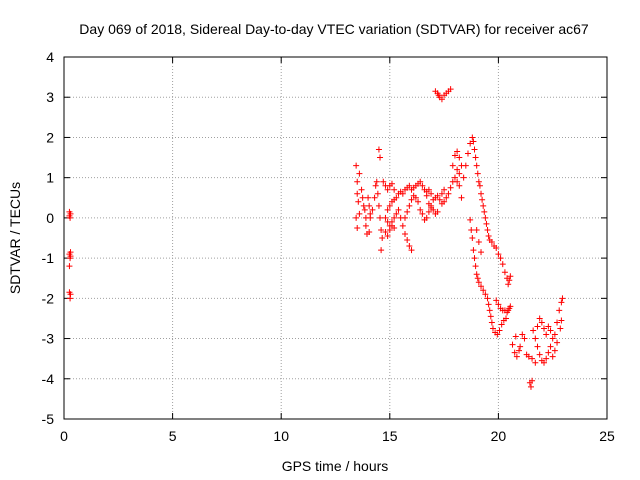 The height and width of the screenshot is (480, 640). Describe the element at coordinates (15, 238) in the screenshot. I see `y-axis-label: SDTVAR / TECUs` at that location.